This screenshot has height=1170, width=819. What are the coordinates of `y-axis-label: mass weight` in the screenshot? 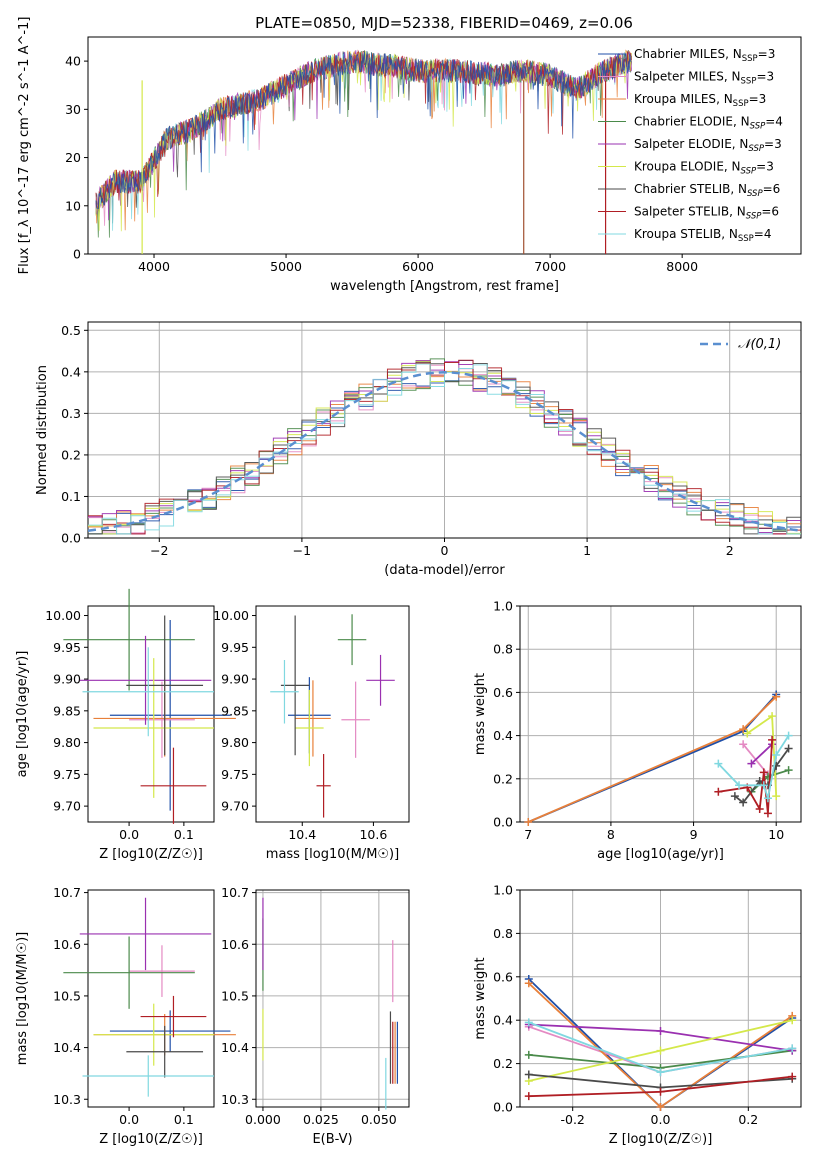 It's located at (480, 714).